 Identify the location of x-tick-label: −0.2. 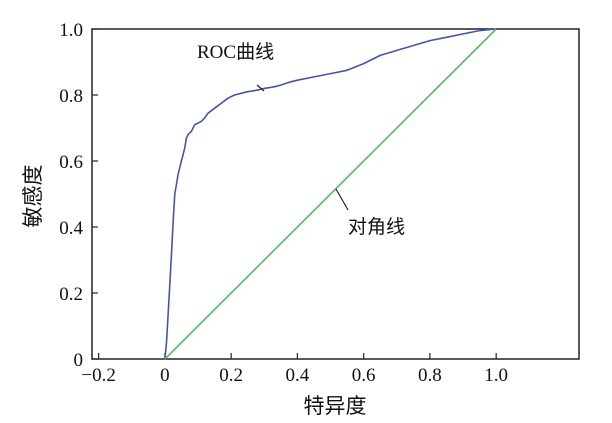
(98, 375).